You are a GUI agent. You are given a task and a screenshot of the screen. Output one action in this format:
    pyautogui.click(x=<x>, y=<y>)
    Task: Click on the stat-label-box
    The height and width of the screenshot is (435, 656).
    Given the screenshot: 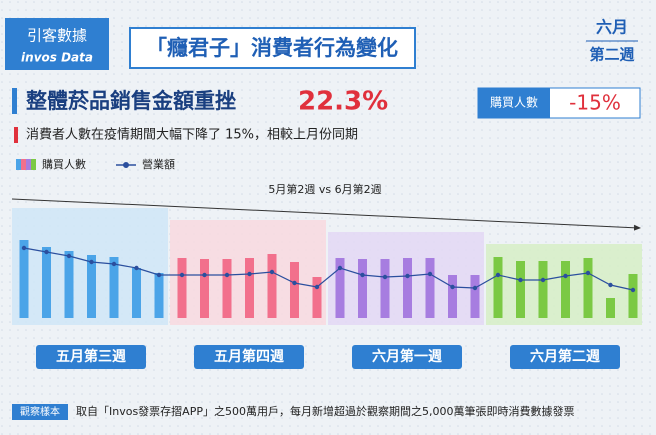 What is the action you would take?
    pyautogui.click(x=514, y=103)
    